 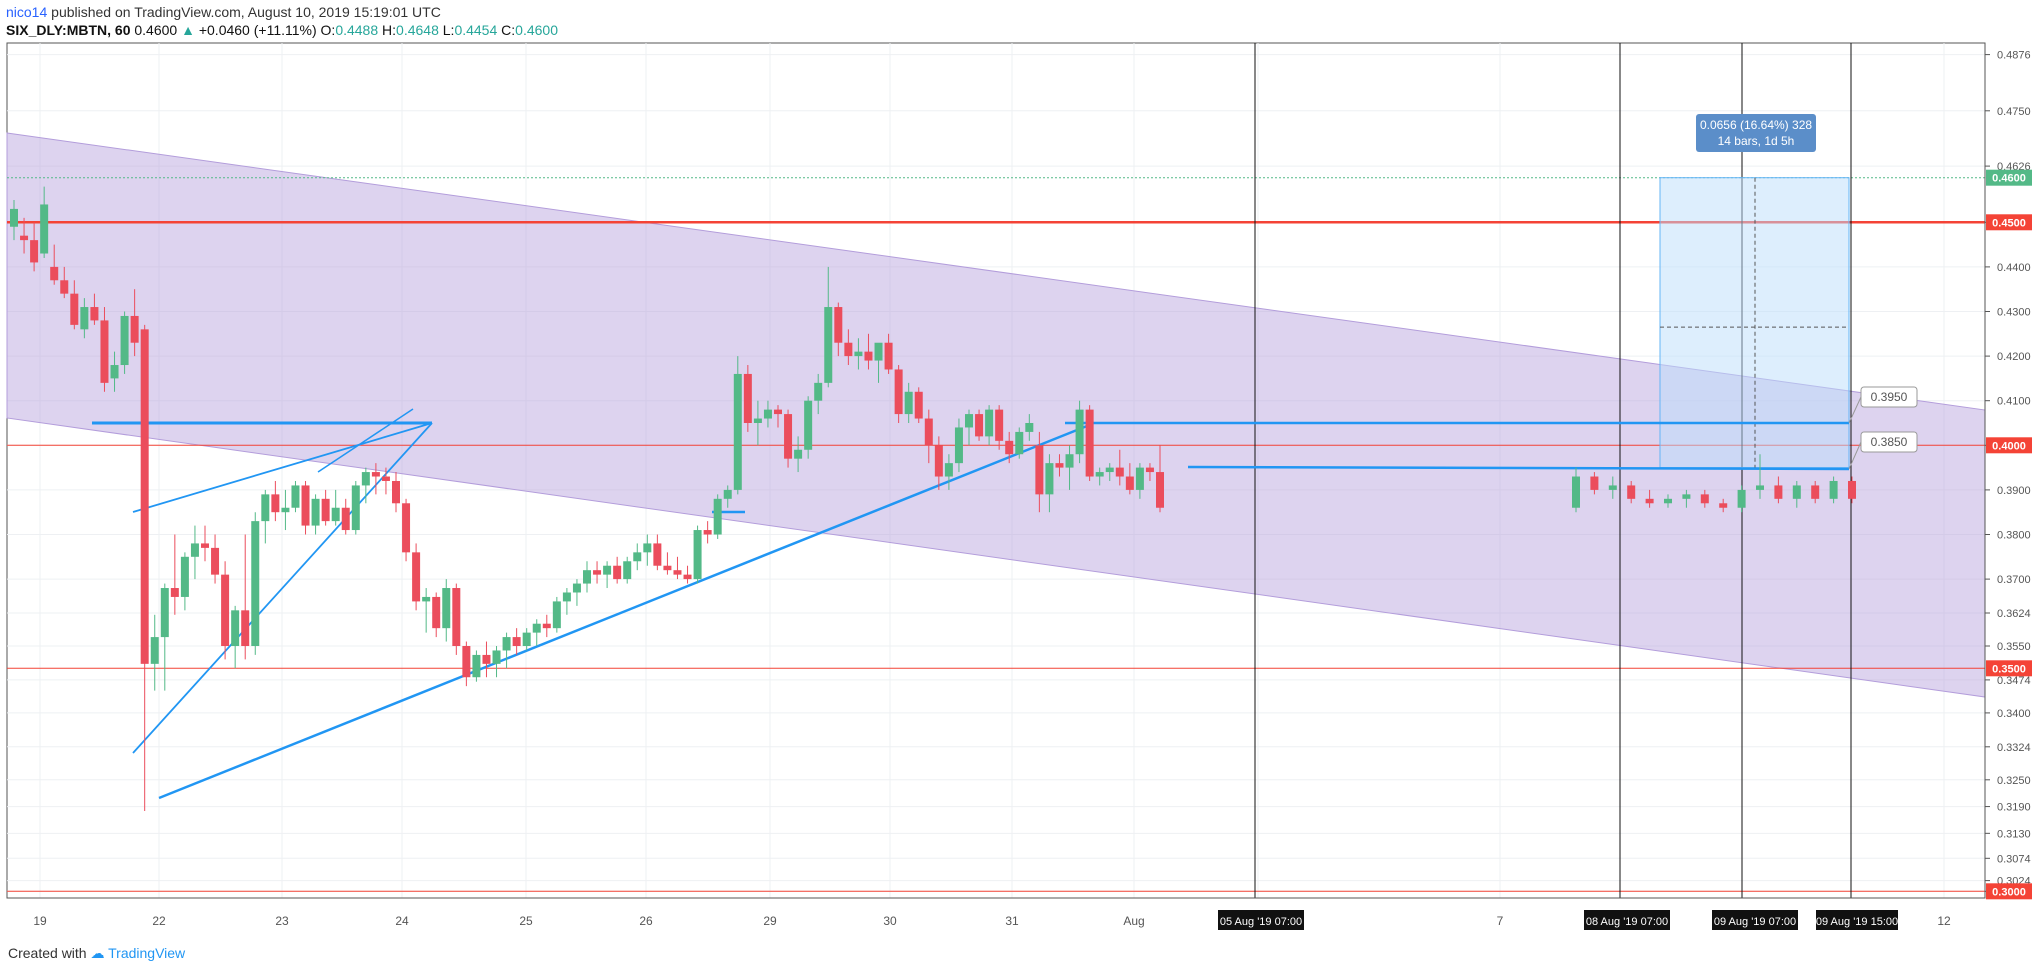 I want to click on callout-upper-box, so click(x=1889, y=397).